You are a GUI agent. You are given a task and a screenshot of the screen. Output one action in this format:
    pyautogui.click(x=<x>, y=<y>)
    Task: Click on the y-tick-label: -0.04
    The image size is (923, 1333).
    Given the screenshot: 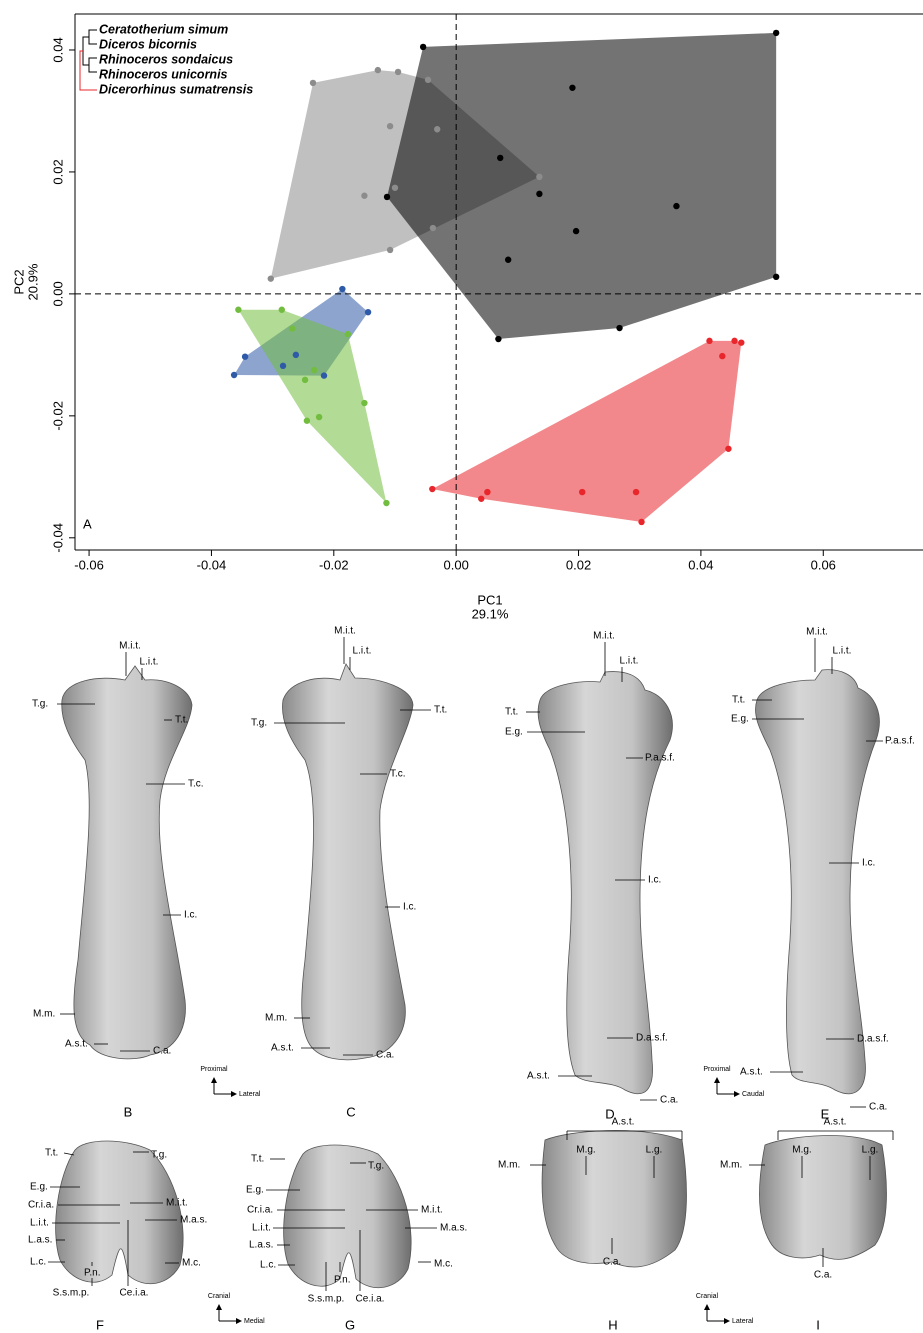 What is the action you would take?
    pyautogui.click(x=57, y=538)
    